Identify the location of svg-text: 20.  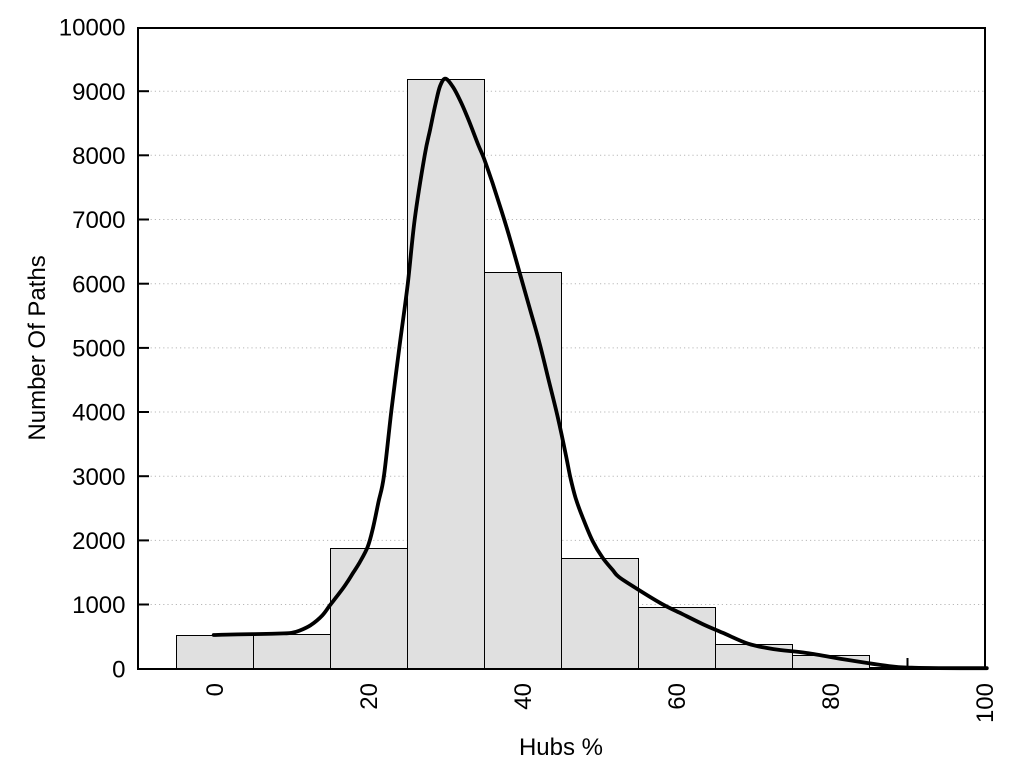
(369, 696).